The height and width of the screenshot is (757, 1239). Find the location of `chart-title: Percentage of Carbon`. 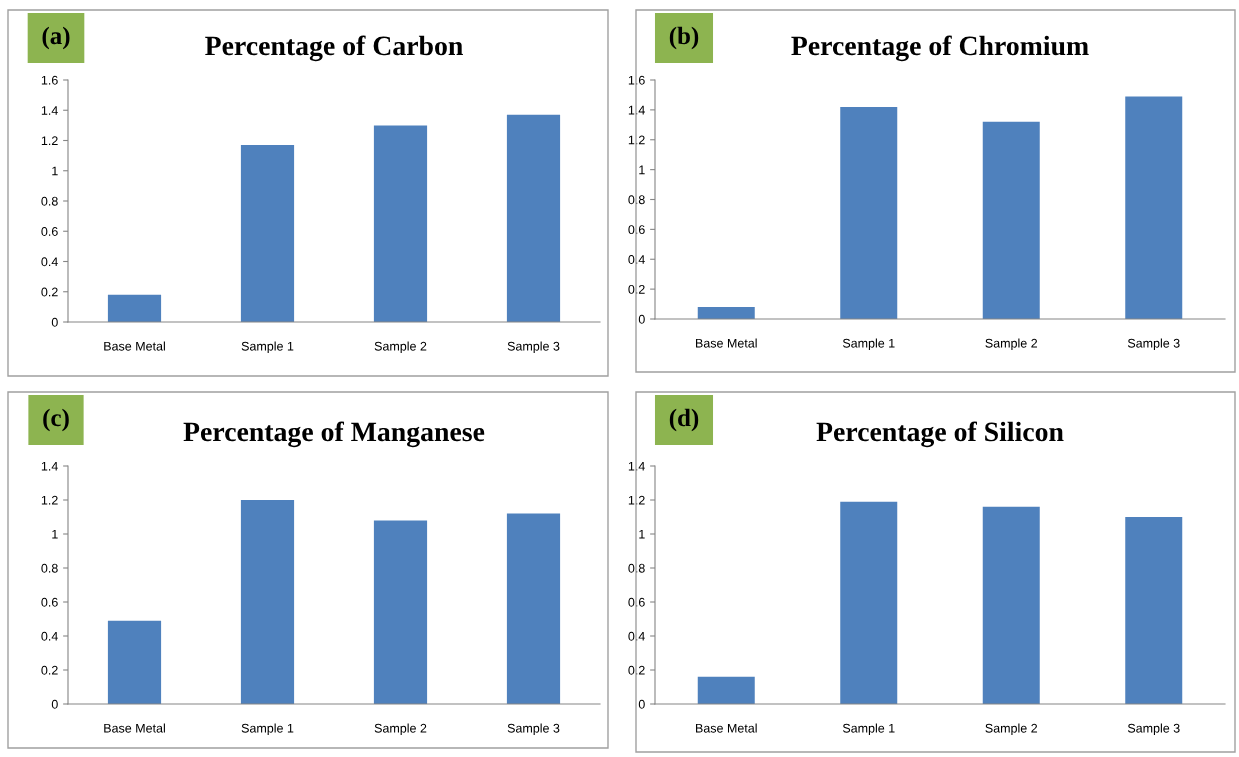

chart-title: Percentage of Carbon is located at coordinates (334, 48).